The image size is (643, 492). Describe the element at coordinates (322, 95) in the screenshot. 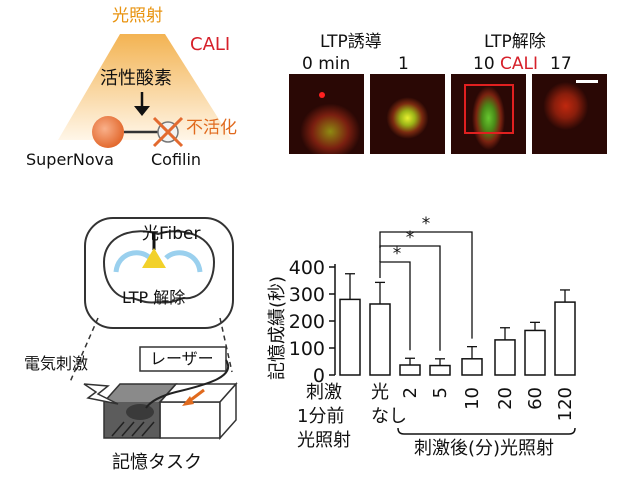

I see `stimulation-point-marker` at that location.